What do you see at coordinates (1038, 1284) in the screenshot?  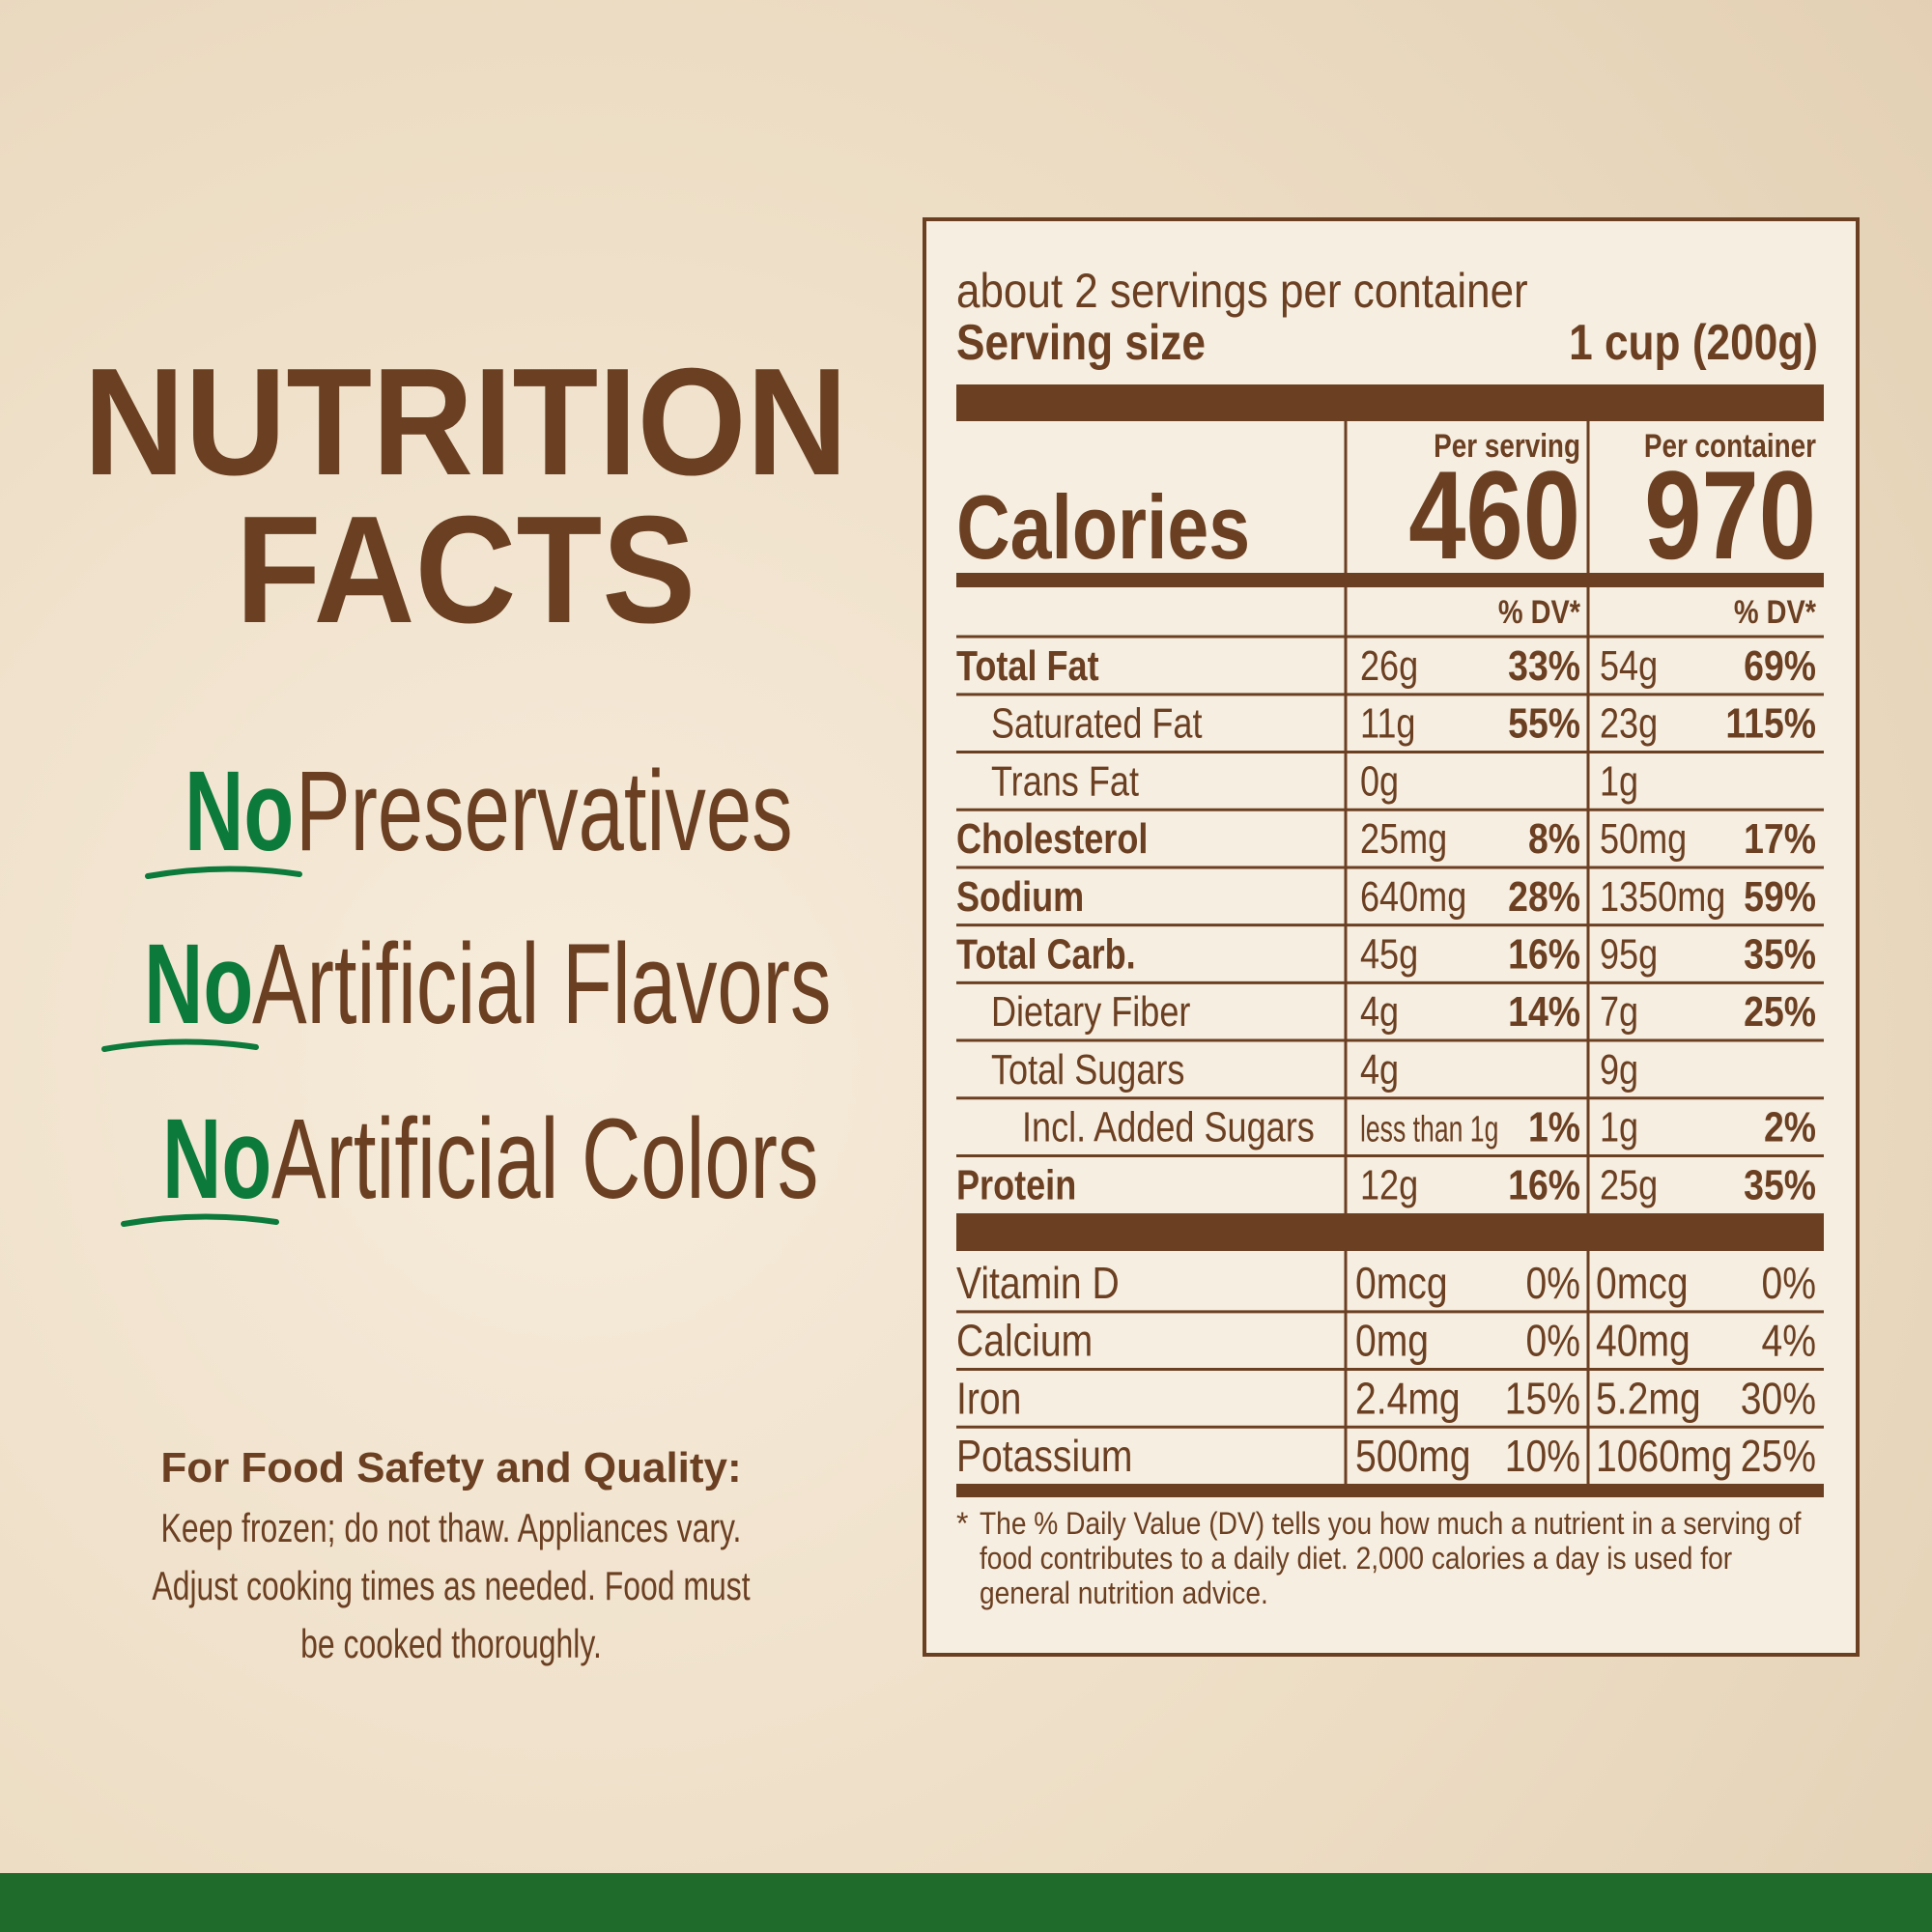 I see `vitamin-name: Vitamin D` at bounding box center [1038, 1284].